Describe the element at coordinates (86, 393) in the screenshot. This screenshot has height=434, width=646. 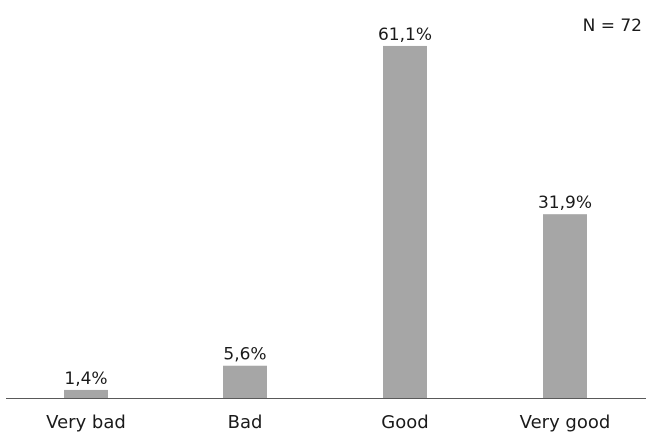
I see `bar-very-bad` at that location.